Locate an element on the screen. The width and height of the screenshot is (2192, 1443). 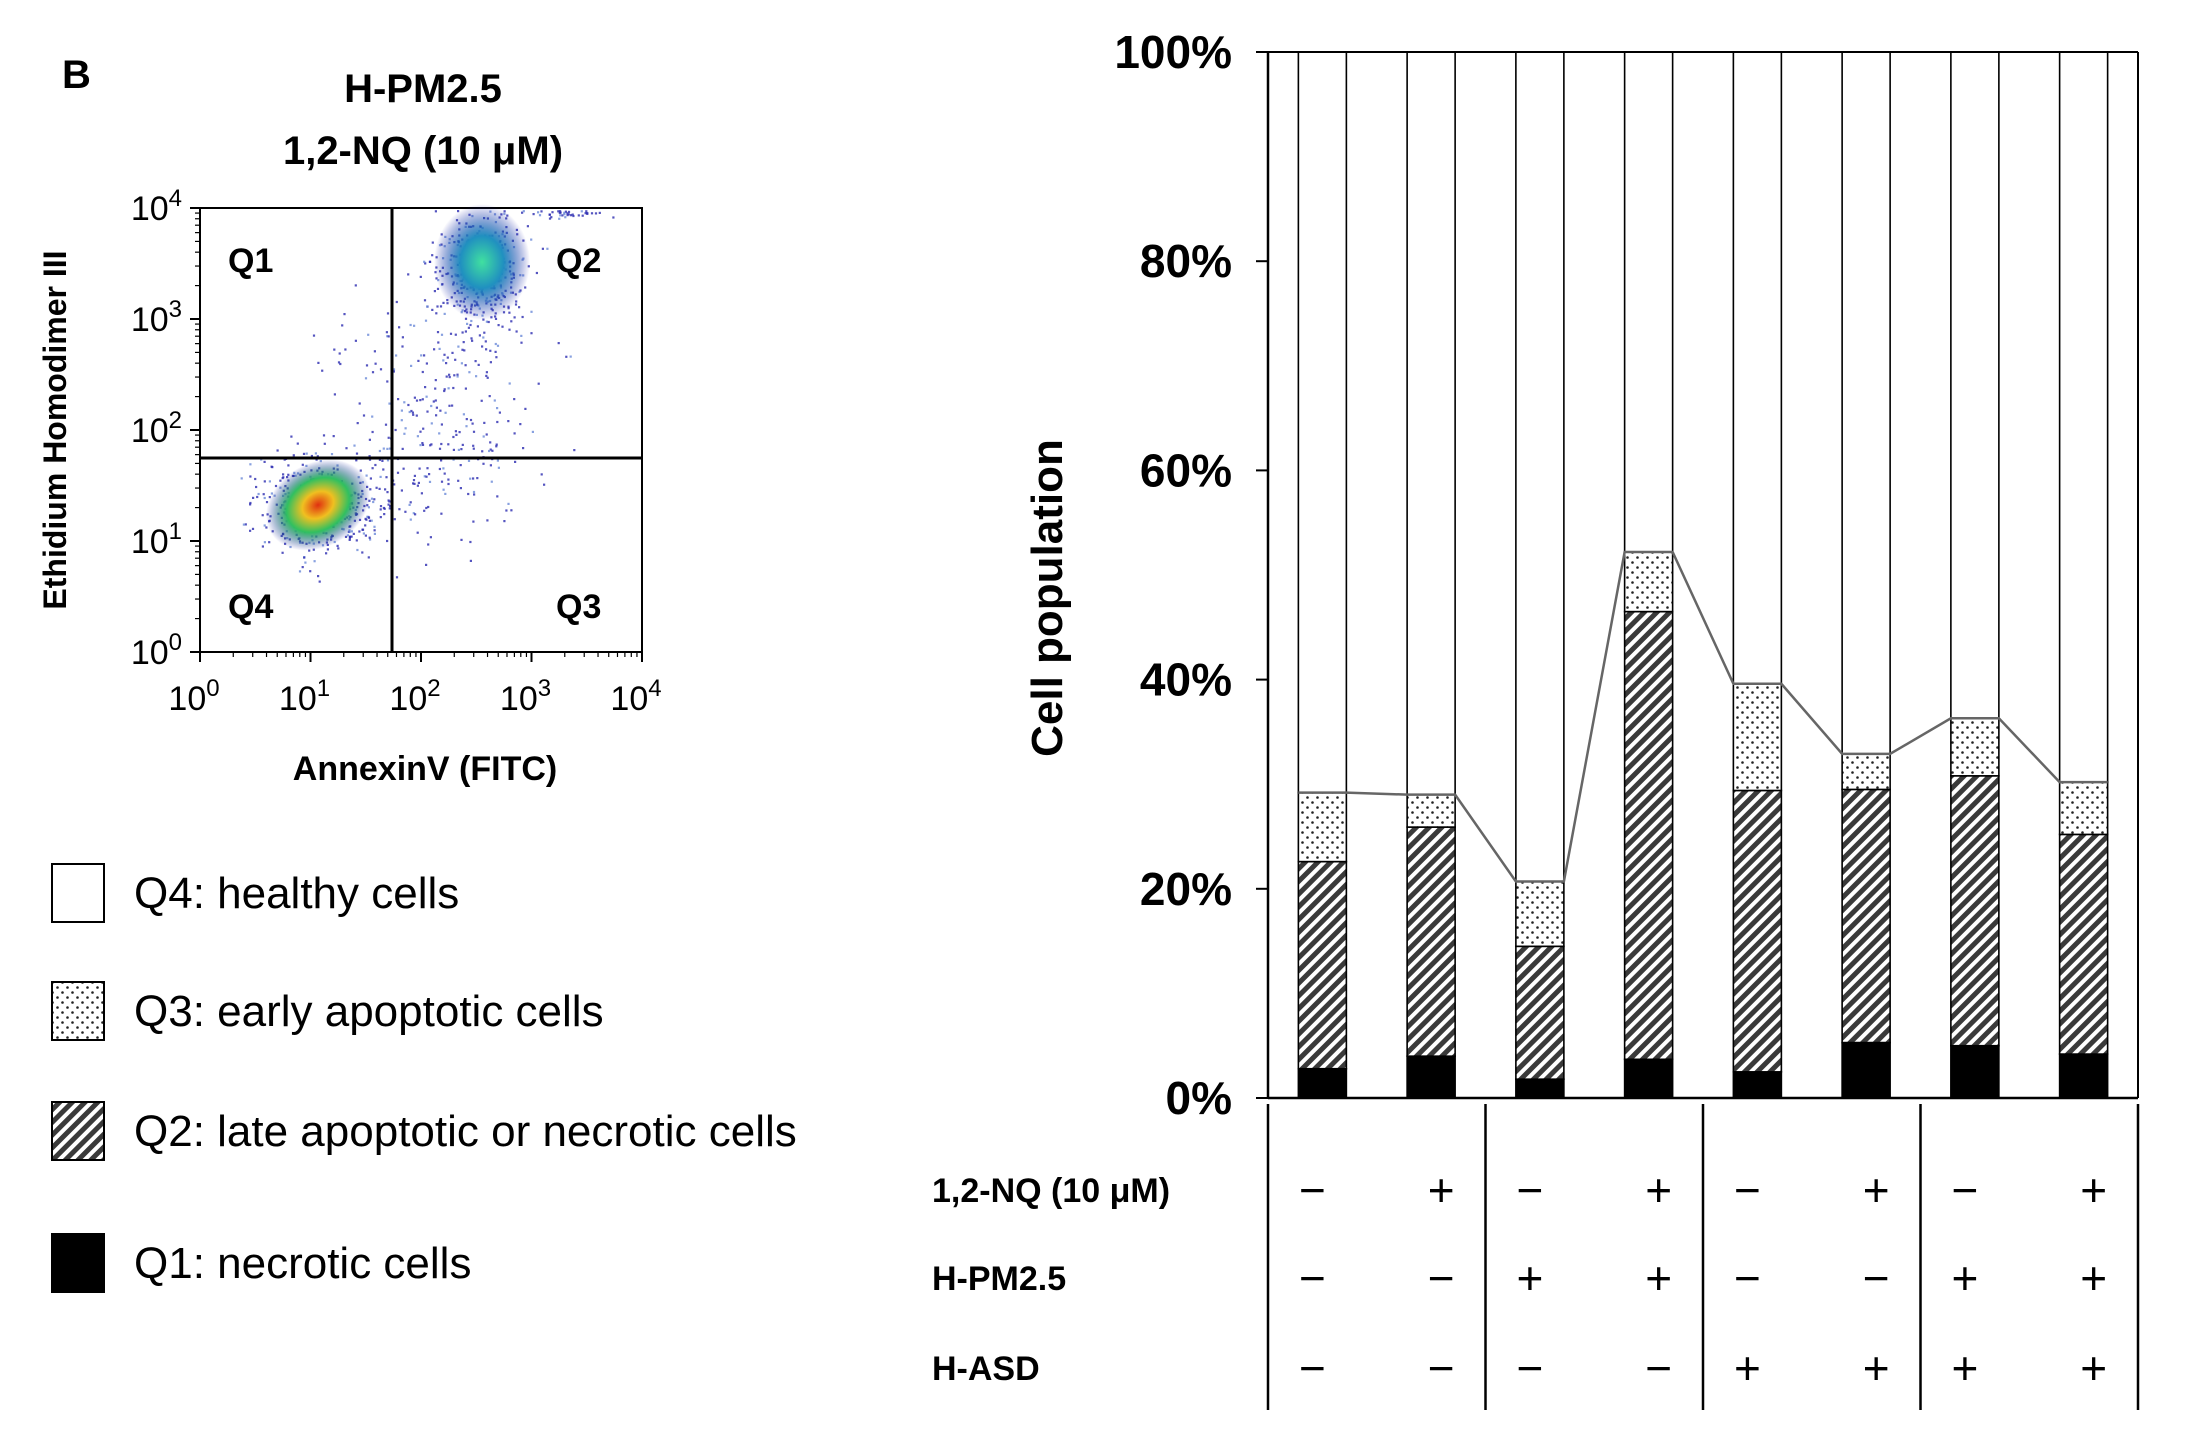
bar-y-ticks: 0% 20% 40% 60% 80% 100% is located at coordinates (1191, 575).